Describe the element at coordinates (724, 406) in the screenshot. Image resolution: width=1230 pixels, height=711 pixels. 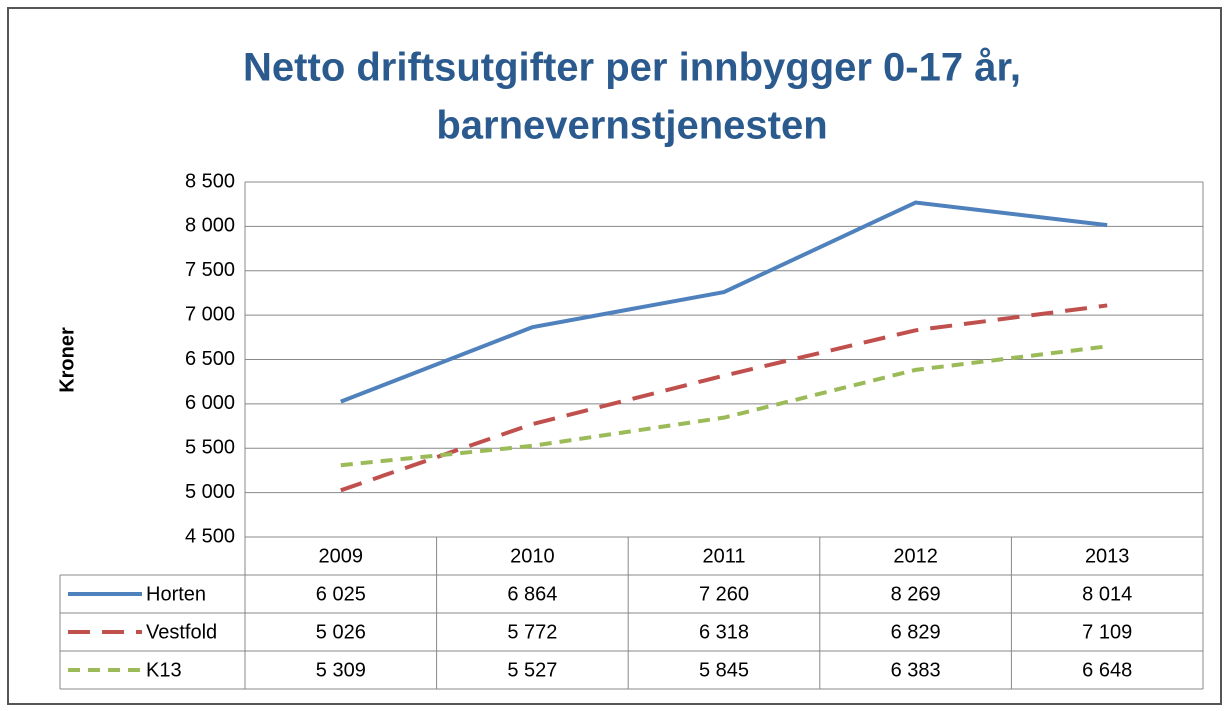
I see `series-line` at that location.